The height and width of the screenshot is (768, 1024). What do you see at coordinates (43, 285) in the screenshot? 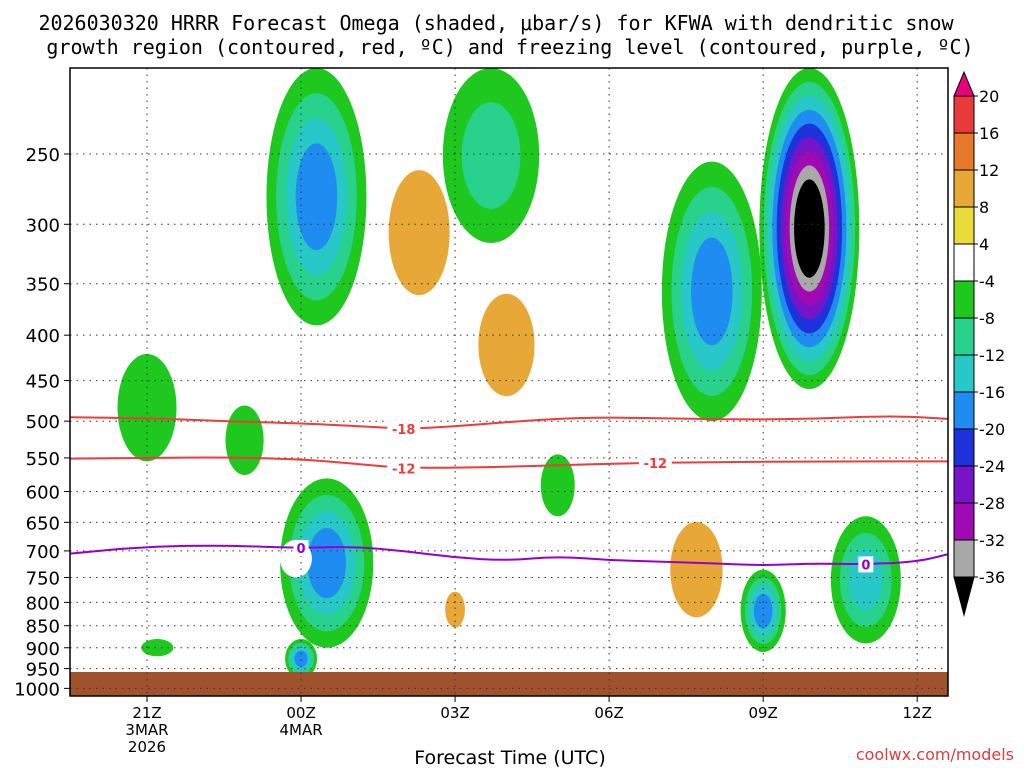
I see `y-tick-label: 350` at bounding box center [43, 285].